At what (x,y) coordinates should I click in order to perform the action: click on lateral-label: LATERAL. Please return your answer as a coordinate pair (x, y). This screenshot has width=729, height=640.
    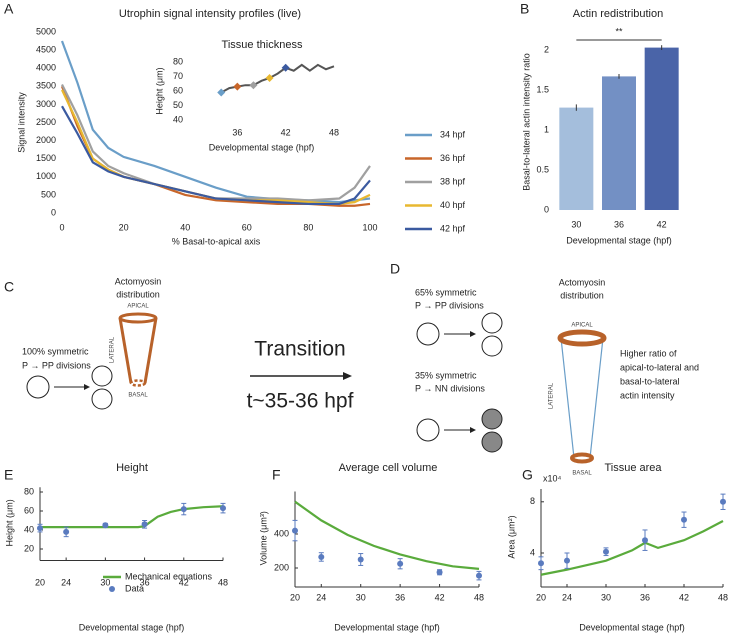
    Looking at the image, I should click on (113, 349).